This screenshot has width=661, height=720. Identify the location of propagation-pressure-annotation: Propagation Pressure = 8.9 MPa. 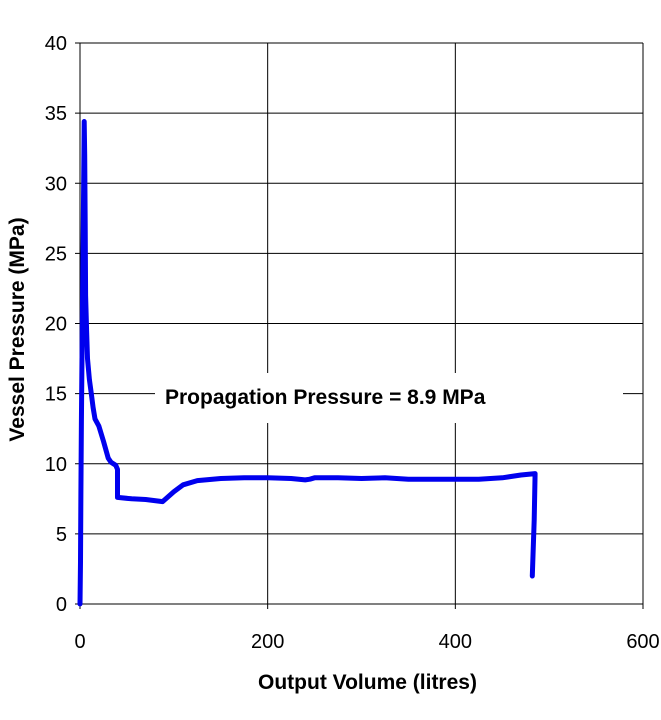
(325, 397).